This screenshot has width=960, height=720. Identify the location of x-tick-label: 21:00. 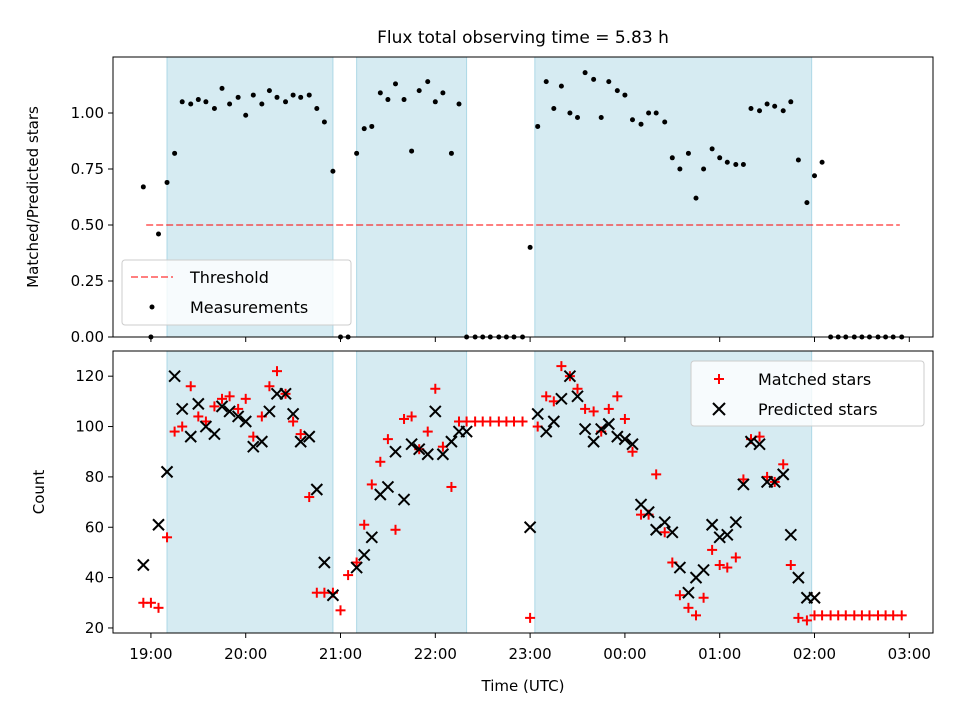
(340, 654).